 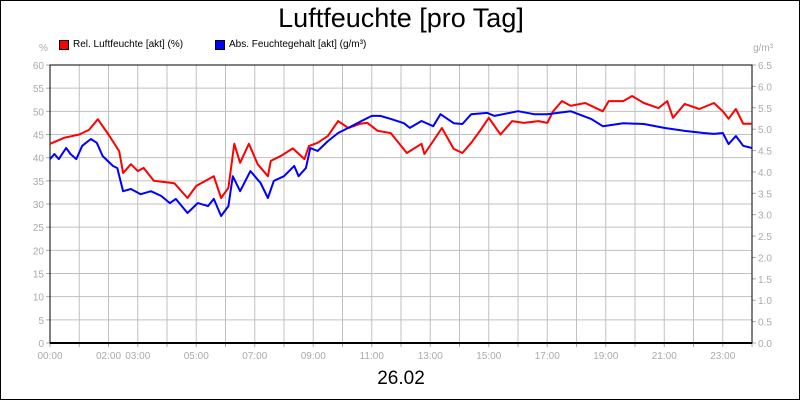 What do you see at coordinates (39, 275) in the screenshot?
I see `y-left-tick-label: 15` at bounding box center [39, 275].